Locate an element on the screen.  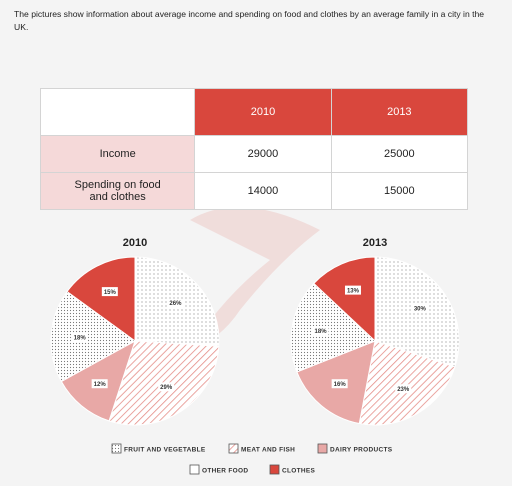
slice-label-other-2013: 18% is located at coordinates (321, 332).